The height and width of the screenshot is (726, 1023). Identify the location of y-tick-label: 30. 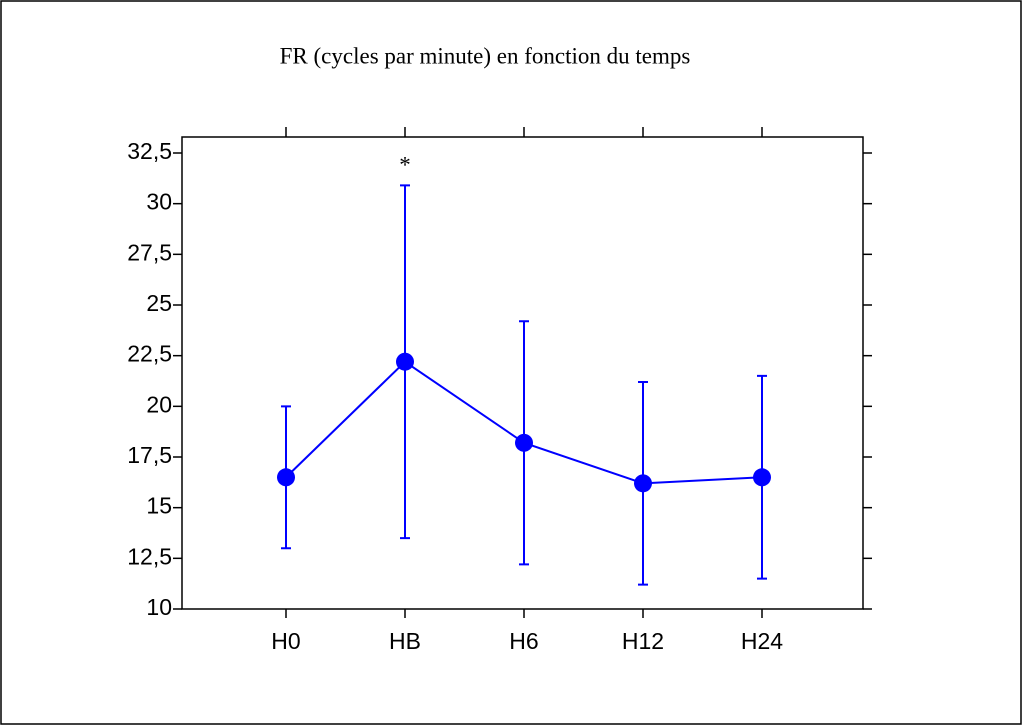
(159, 202).